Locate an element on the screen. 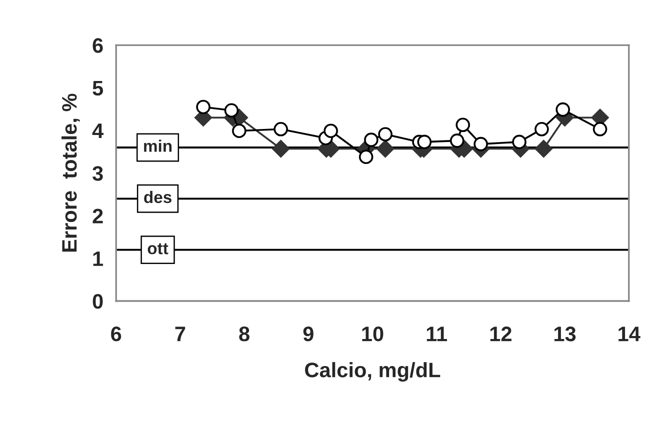 This screenshot has width=645, height=430. ref-line-label: min is located at coordinates (158, 146).